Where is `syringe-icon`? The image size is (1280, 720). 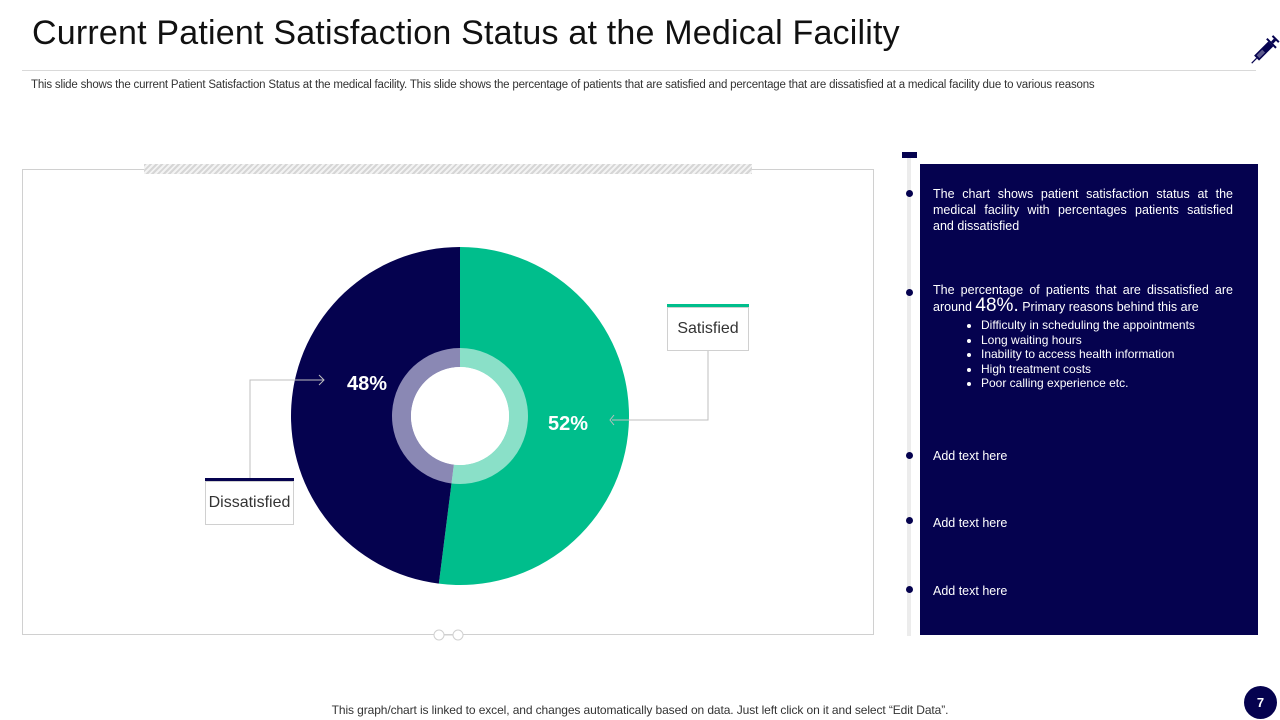 syringe-icon is located at coordinates (1265, 49).